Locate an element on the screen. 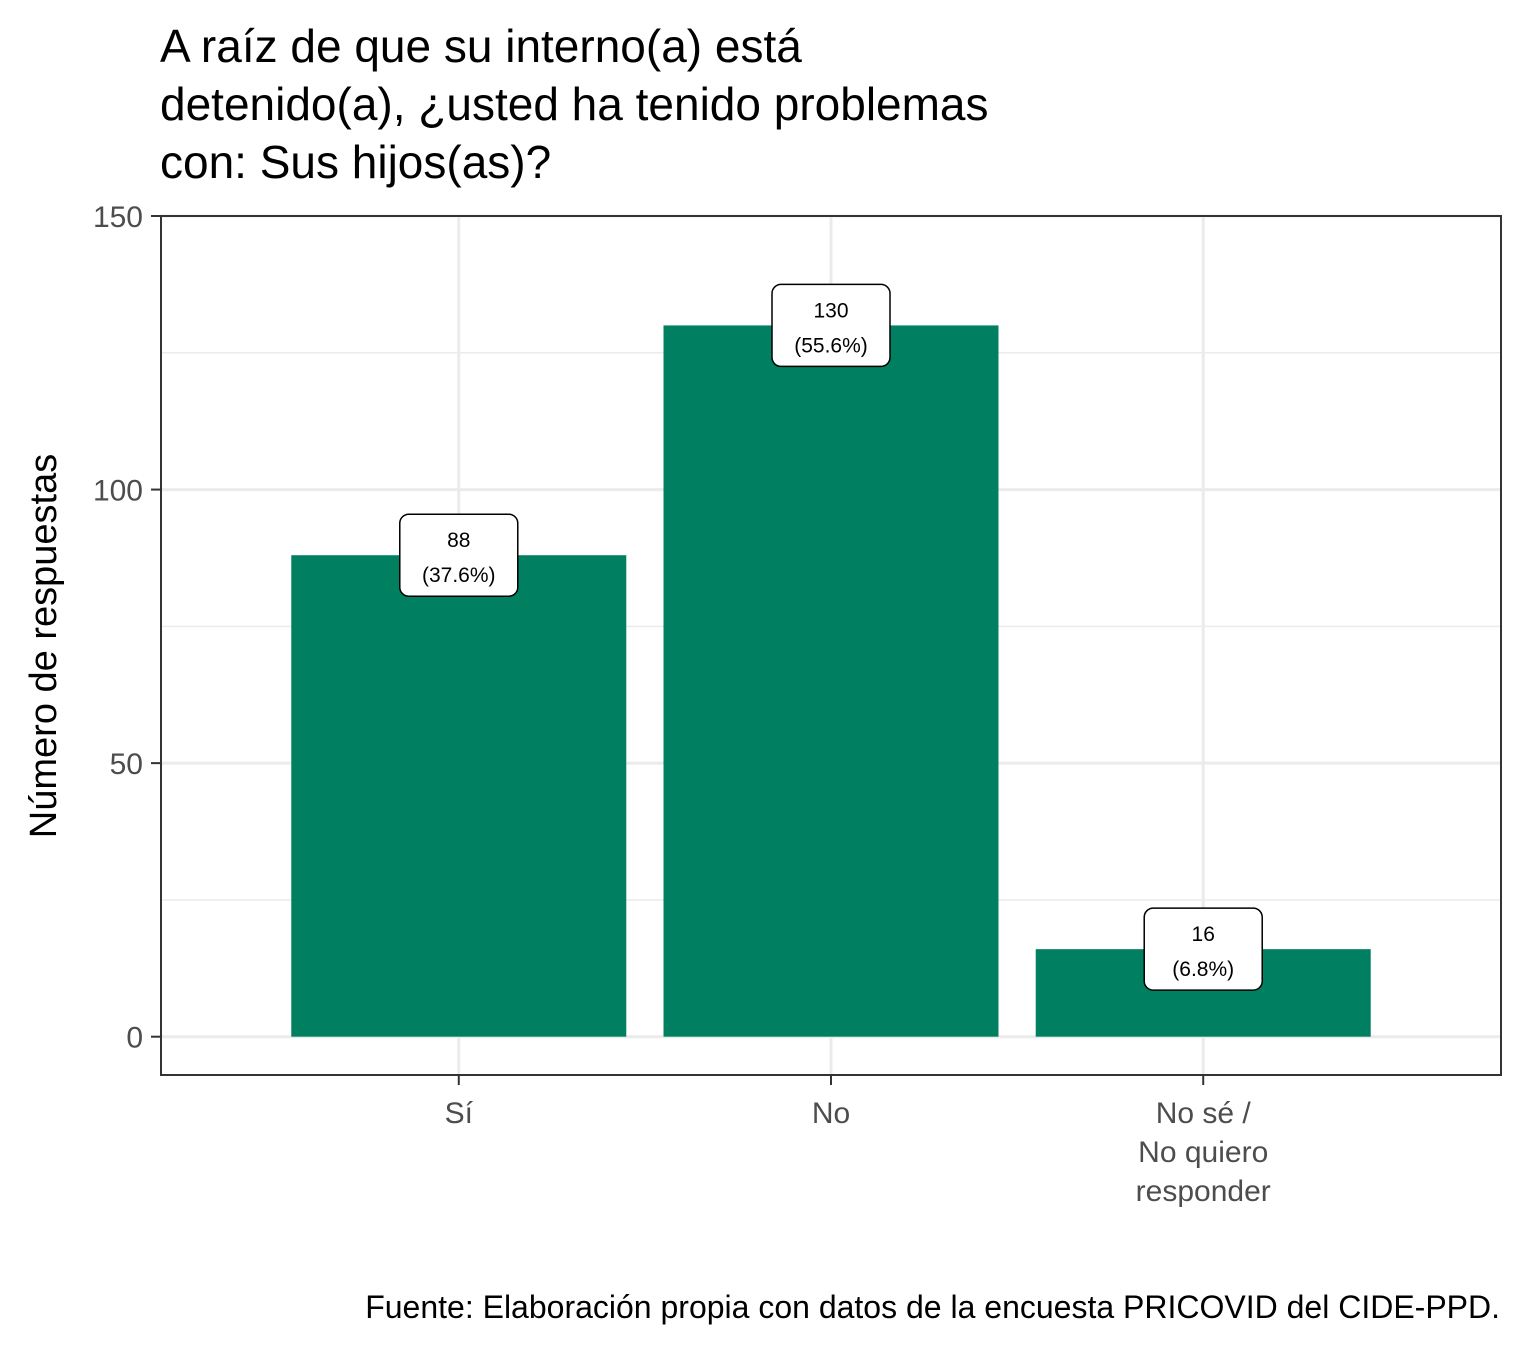 The width and height of the screenshot is (1525, 1346). data-label-count: 88 is located at coordinates (458, 540).